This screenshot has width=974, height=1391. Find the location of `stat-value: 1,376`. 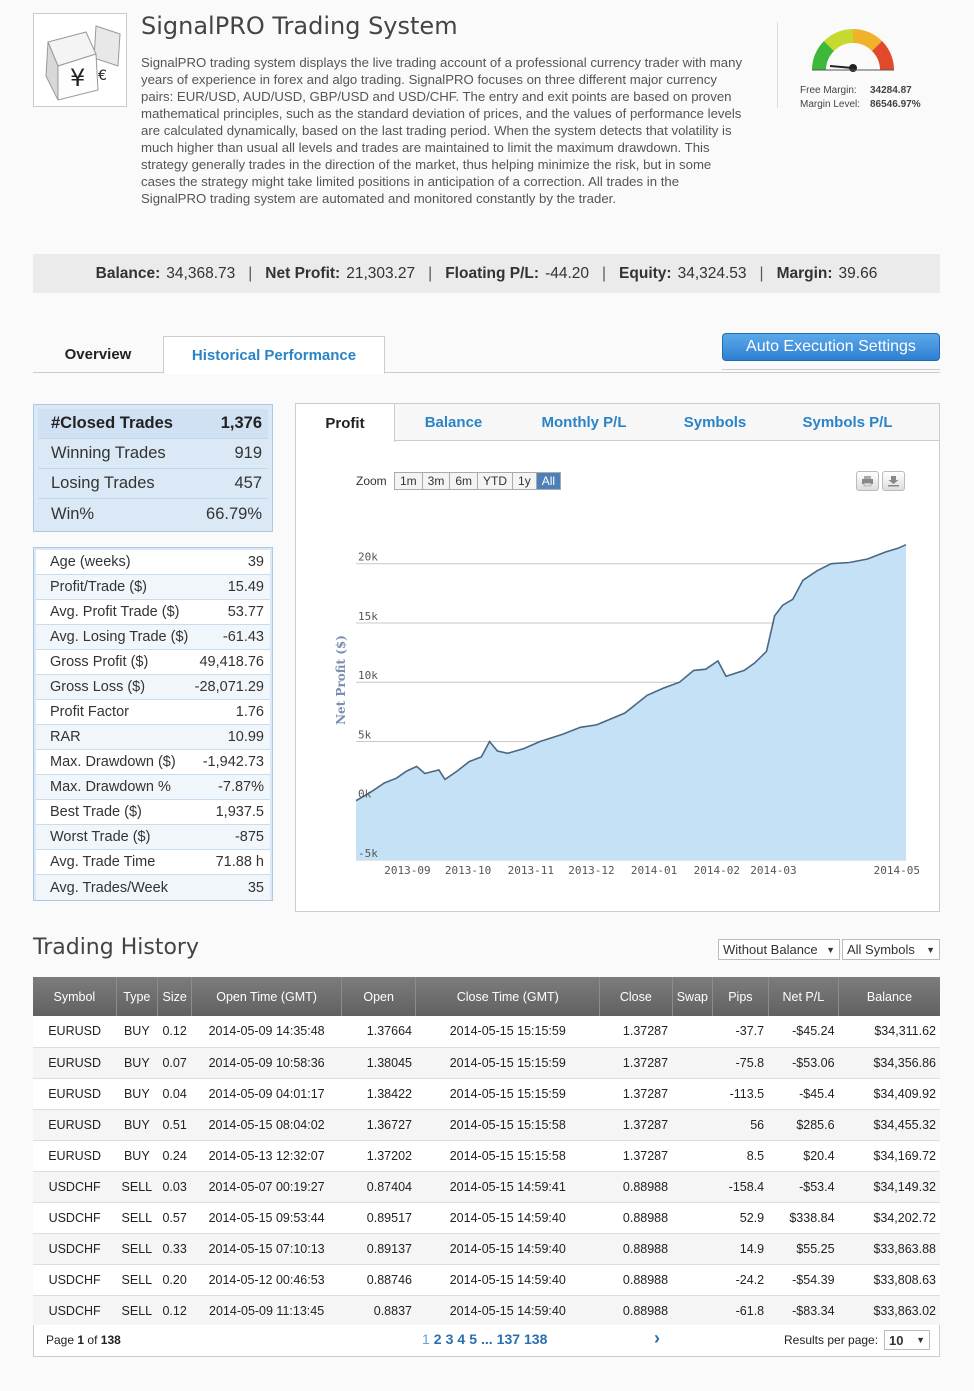

stat-value: 1,376 is located at coordinates (241, 423).